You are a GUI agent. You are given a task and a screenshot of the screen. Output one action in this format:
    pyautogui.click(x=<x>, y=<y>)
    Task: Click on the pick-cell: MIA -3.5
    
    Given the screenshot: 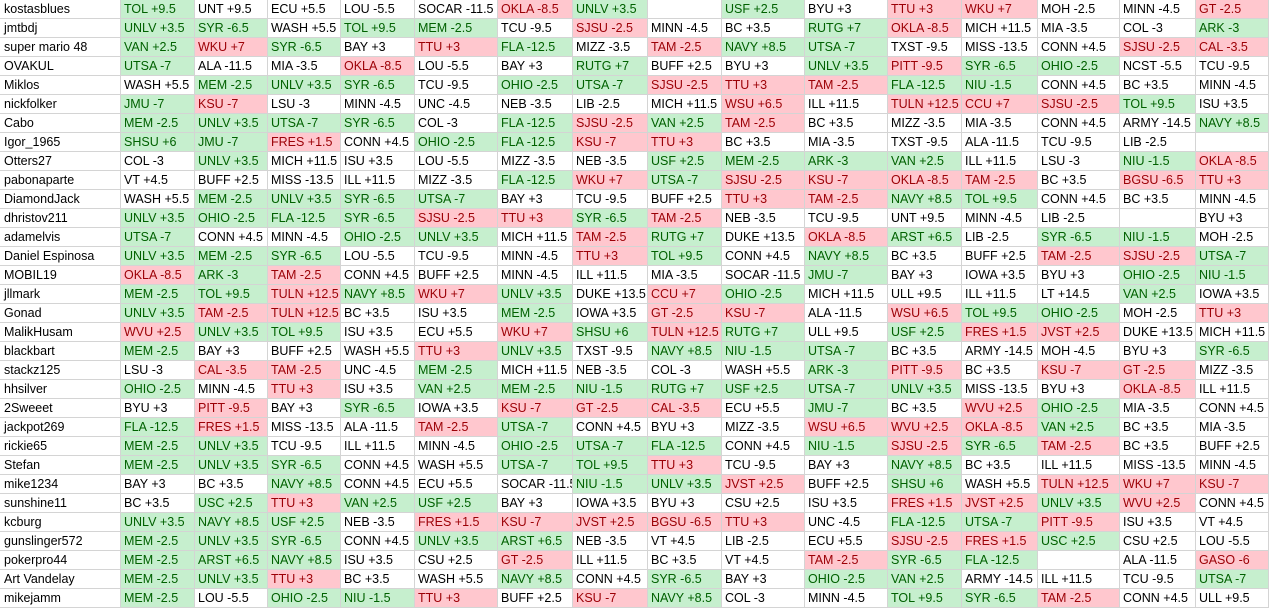 What is the action you would take?
    pyautogui.click(x=685, y=275)
    